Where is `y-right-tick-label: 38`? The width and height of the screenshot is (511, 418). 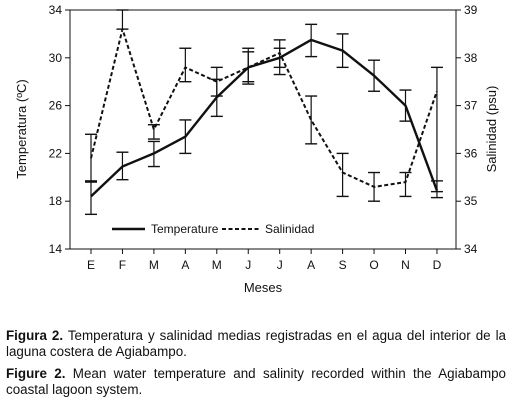 y-right-tick-label: 38 is located at coordinates (471, 58).